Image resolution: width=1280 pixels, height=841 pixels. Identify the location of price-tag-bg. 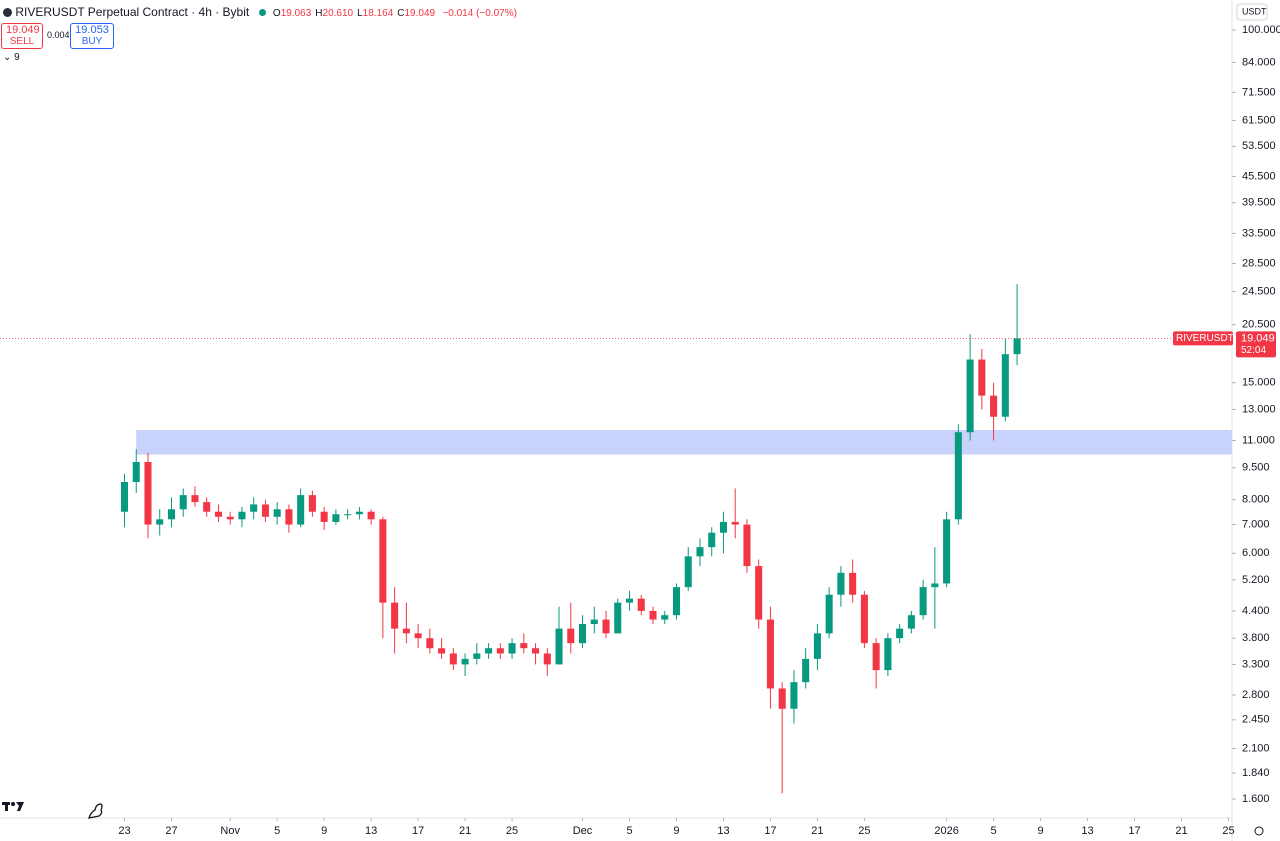
(1256, 344).